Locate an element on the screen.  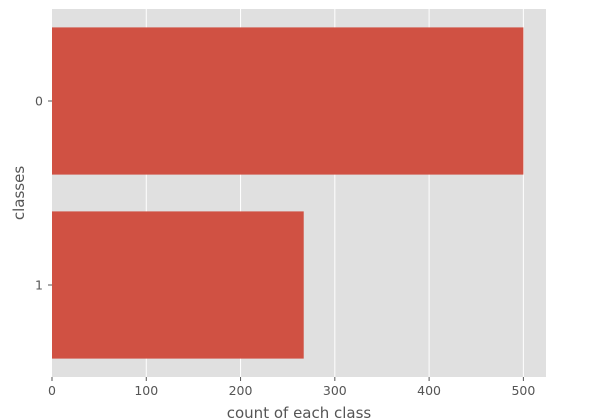
x-tick-label: 300 is located at coordinates (335, 390).